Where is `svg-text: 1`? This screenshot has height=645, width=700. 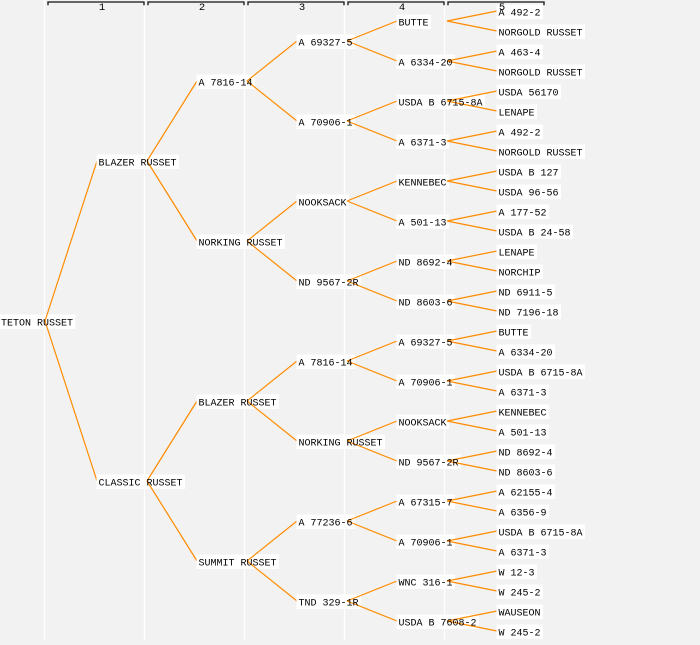 svg-text: 1 is located at coordinates (102, 8).